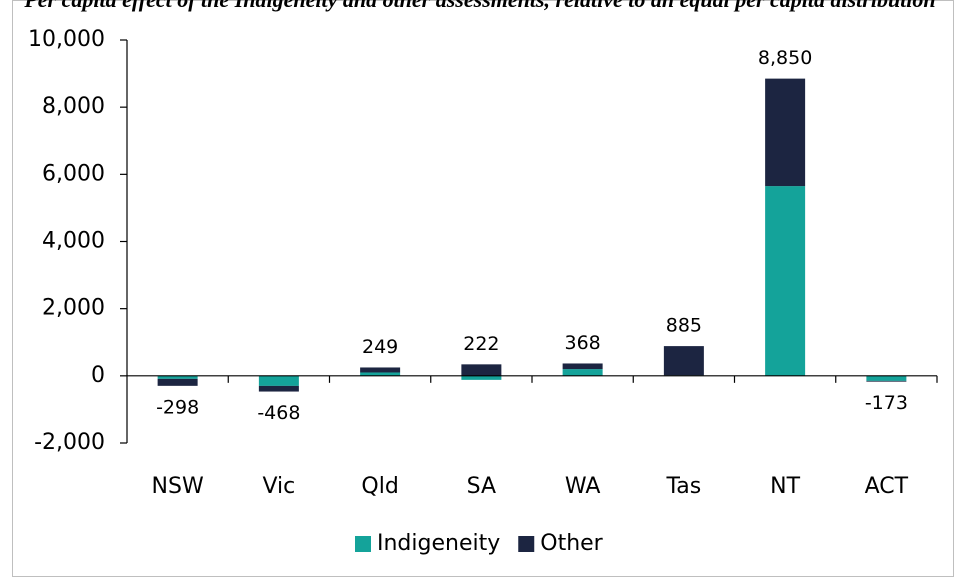 This screenshot has width=955, height=578. I want to click on x-tick-label: Vic, so click(278, 486).